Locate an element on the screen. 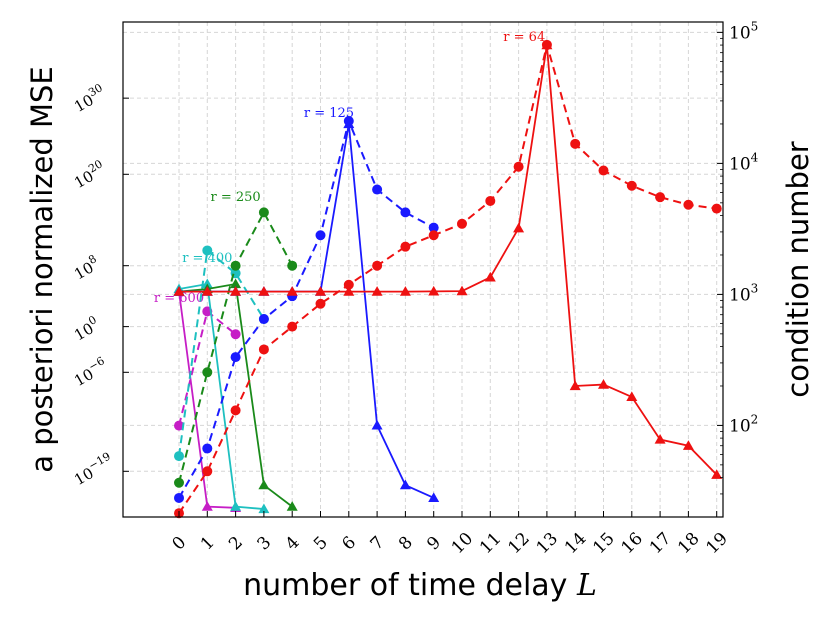 The height and width of the screenshot is (623, 830). x-tick-label: 7 is located at coordinates (378, 544).